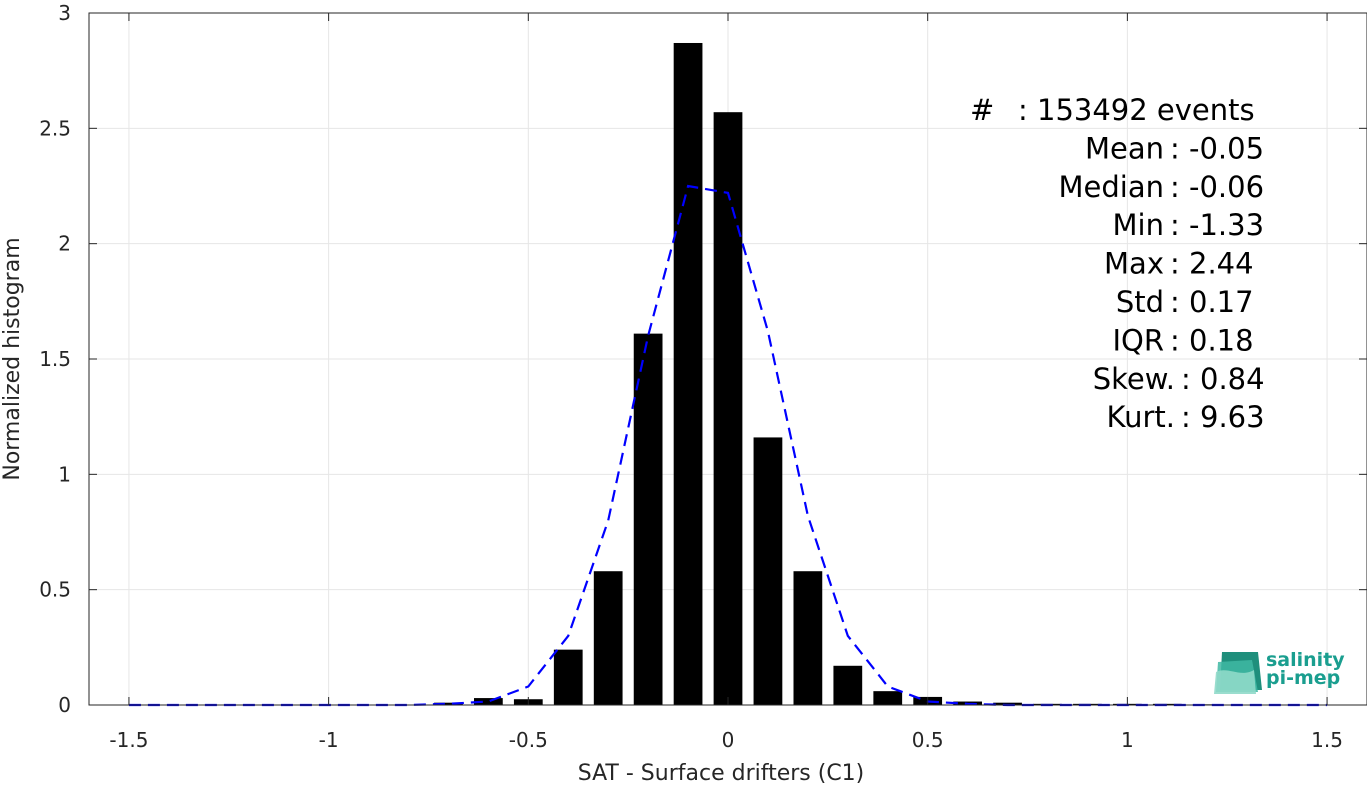 Image resolution: width=1367 pixels, height=785 pixels. What do you see at coordinates (1217, 225) in the screenshot?
I see `stat-value: : -1.33` at bounding box center [1217, 225].